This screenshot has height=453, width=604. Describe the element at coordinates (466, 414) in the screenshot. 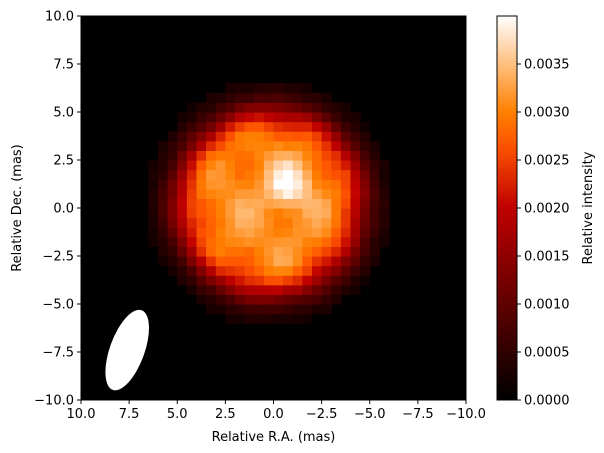

I see `x-tick-label: −10.0` at that location.